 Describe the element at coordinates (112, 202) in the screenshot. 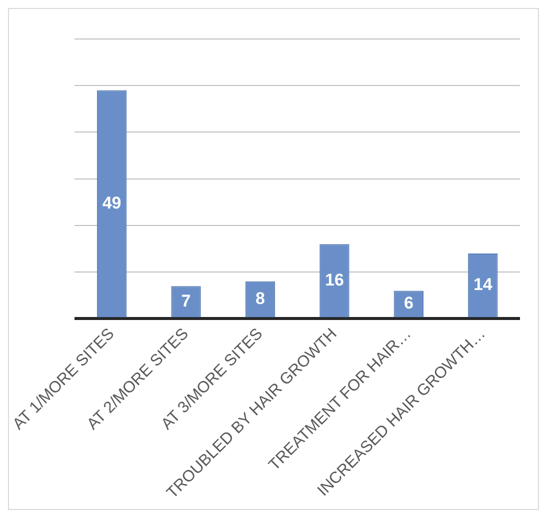

I see `data-label: 49` at that location.